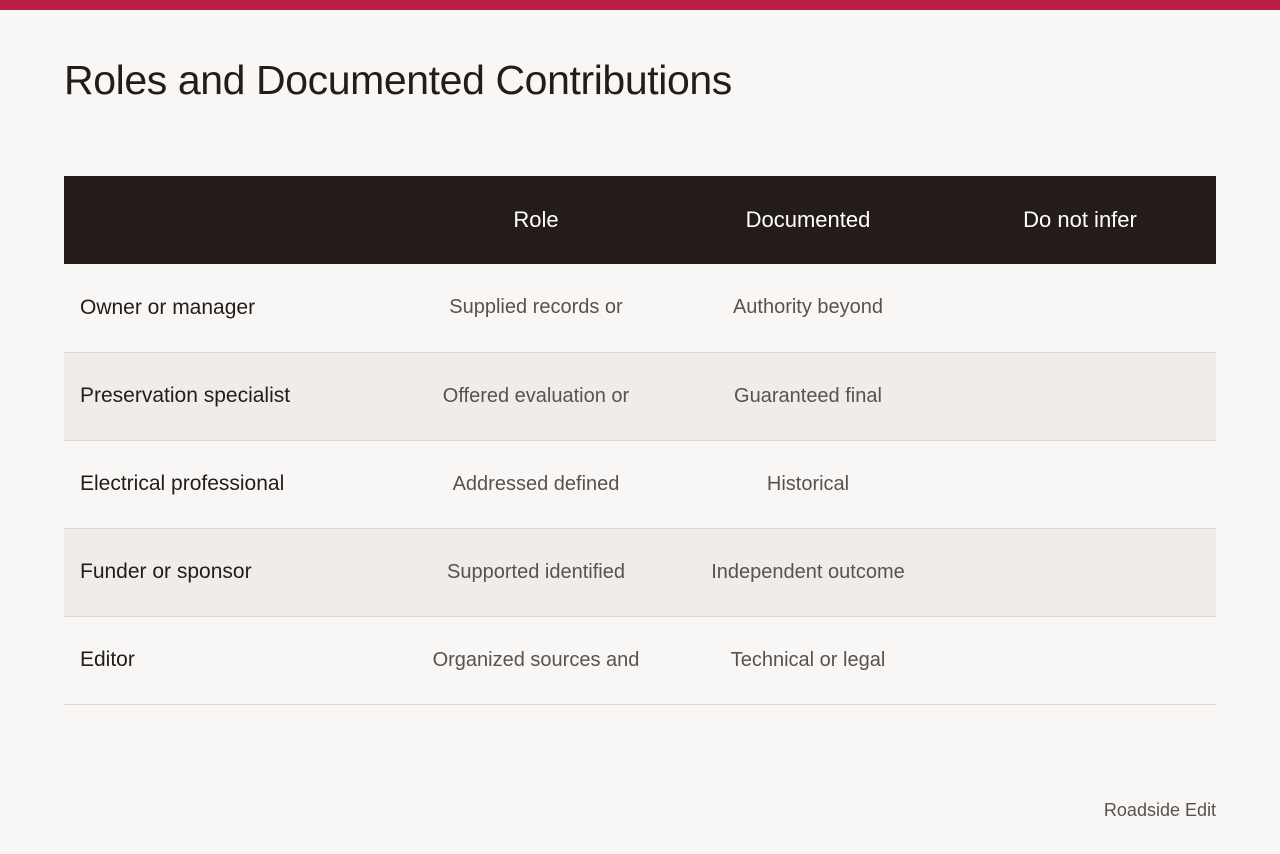 This screenshot has height=854, width=1280. Describe the element at coordinates (640, 5) in the screenshot. I see `top-accent-bar` at that location.